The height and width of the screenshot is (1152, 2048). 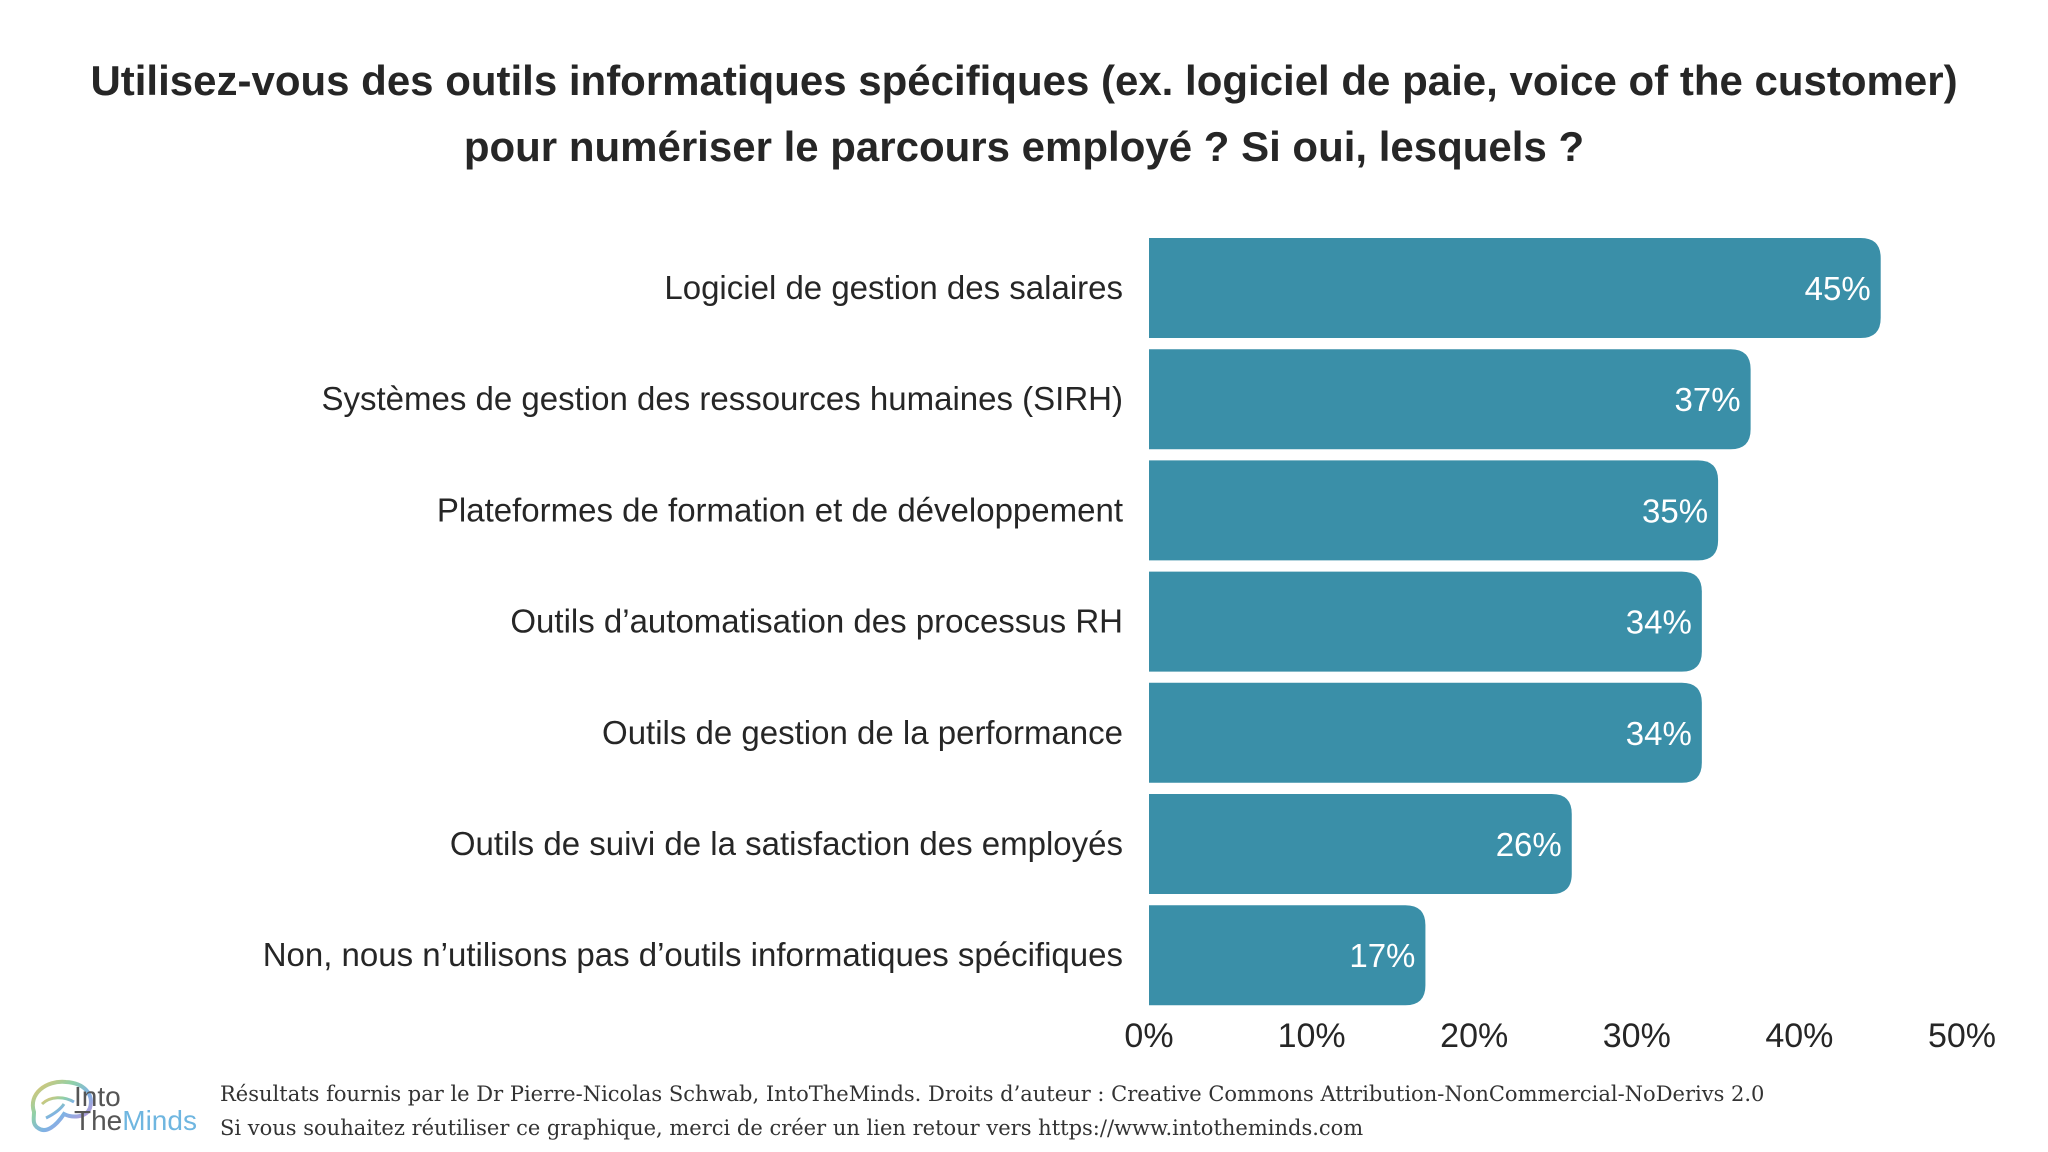 What do you see at coordinates (1838, 288) in the screenshot?
I see `value-label: 45%` at bounding box center [1838, 288].